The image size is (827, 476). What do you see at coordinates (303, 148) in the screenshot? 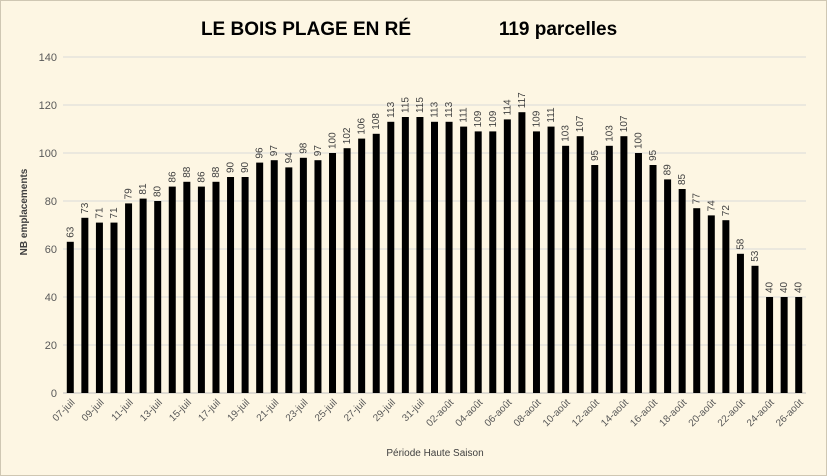
I see `data-label: 98` at bounding box center [303, 148].